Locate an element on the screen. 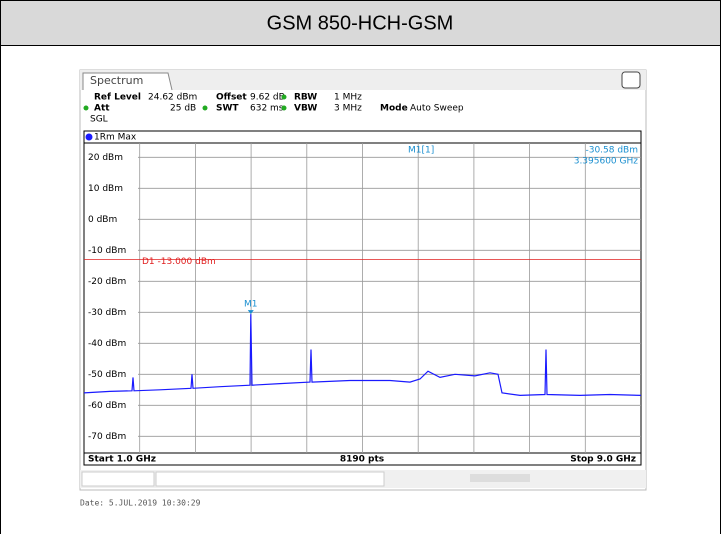 The image size is (721, 534). progress is located at coordinates (500, 478).